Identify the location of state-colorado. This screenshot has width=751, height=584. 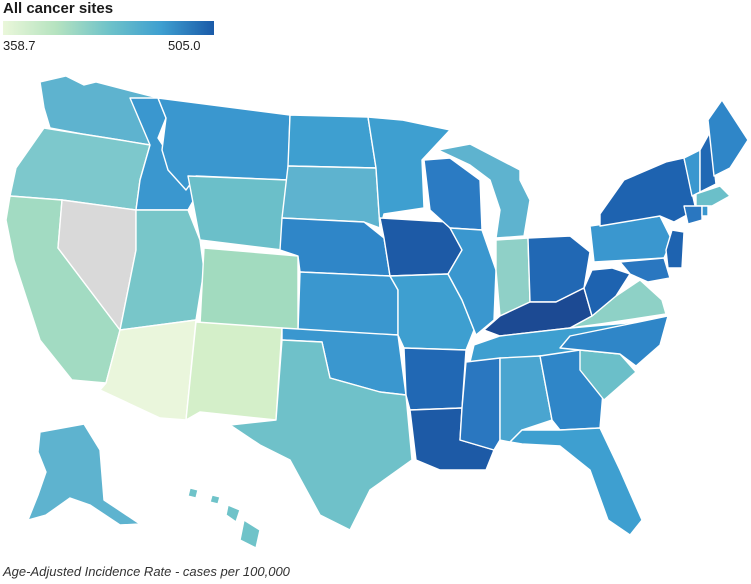
(249, 289).